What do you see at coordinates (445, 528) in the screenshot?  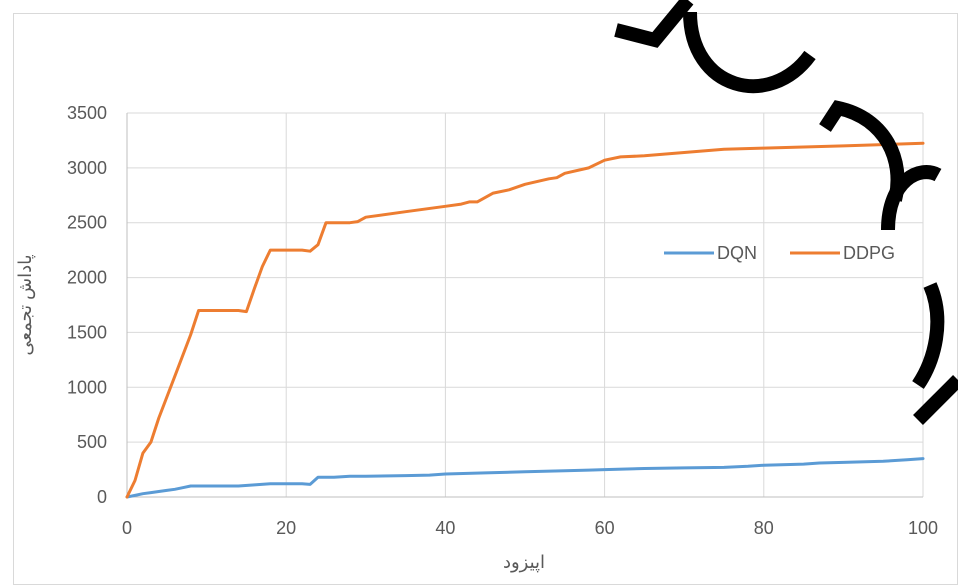 I see `x-tick-label: 40` at bounding box center [445, 528].